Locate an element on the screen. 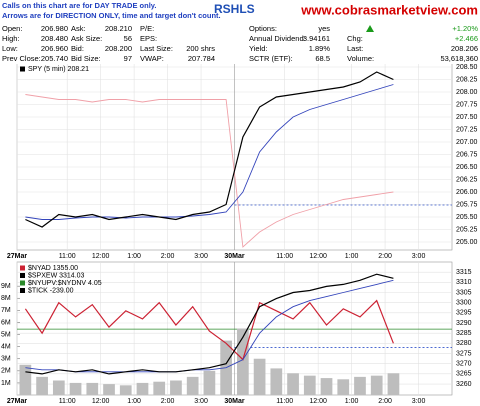  quote-value: 97 is located at coordinates (128, 58).